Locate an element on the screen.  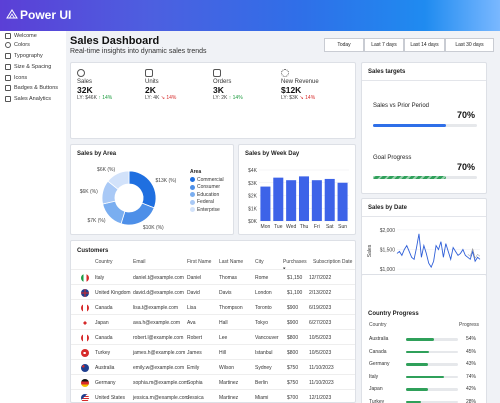
grid-icon is located at coordinates (8, 78).